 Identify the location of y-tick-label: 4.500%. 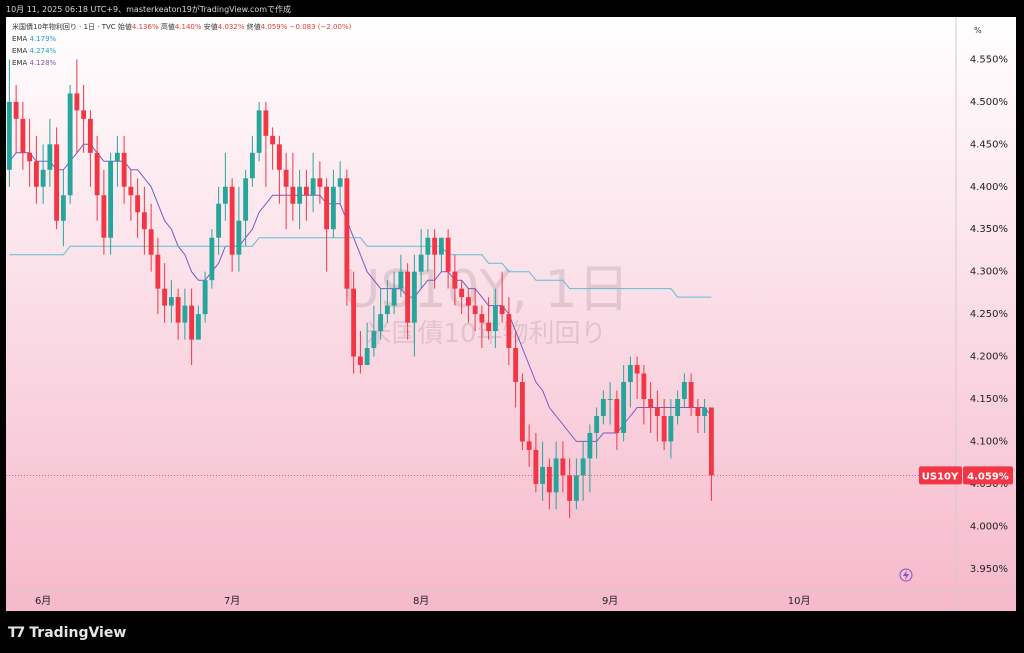
(989, 102).